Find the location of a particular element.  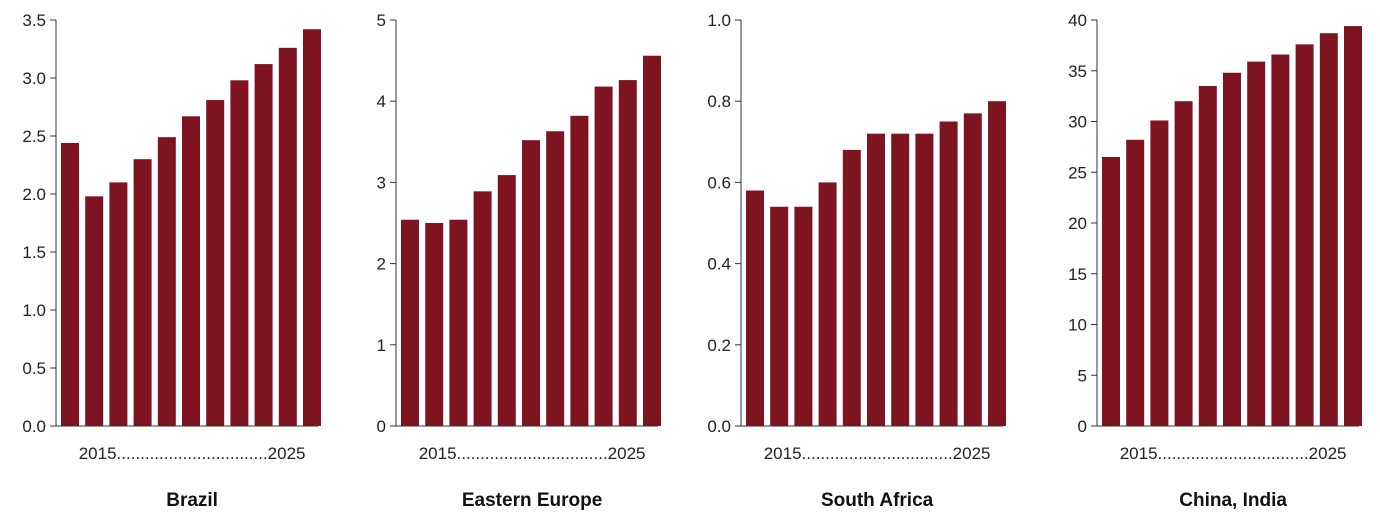

y-tick-label: 15 is located at coordinates (1077, 274).